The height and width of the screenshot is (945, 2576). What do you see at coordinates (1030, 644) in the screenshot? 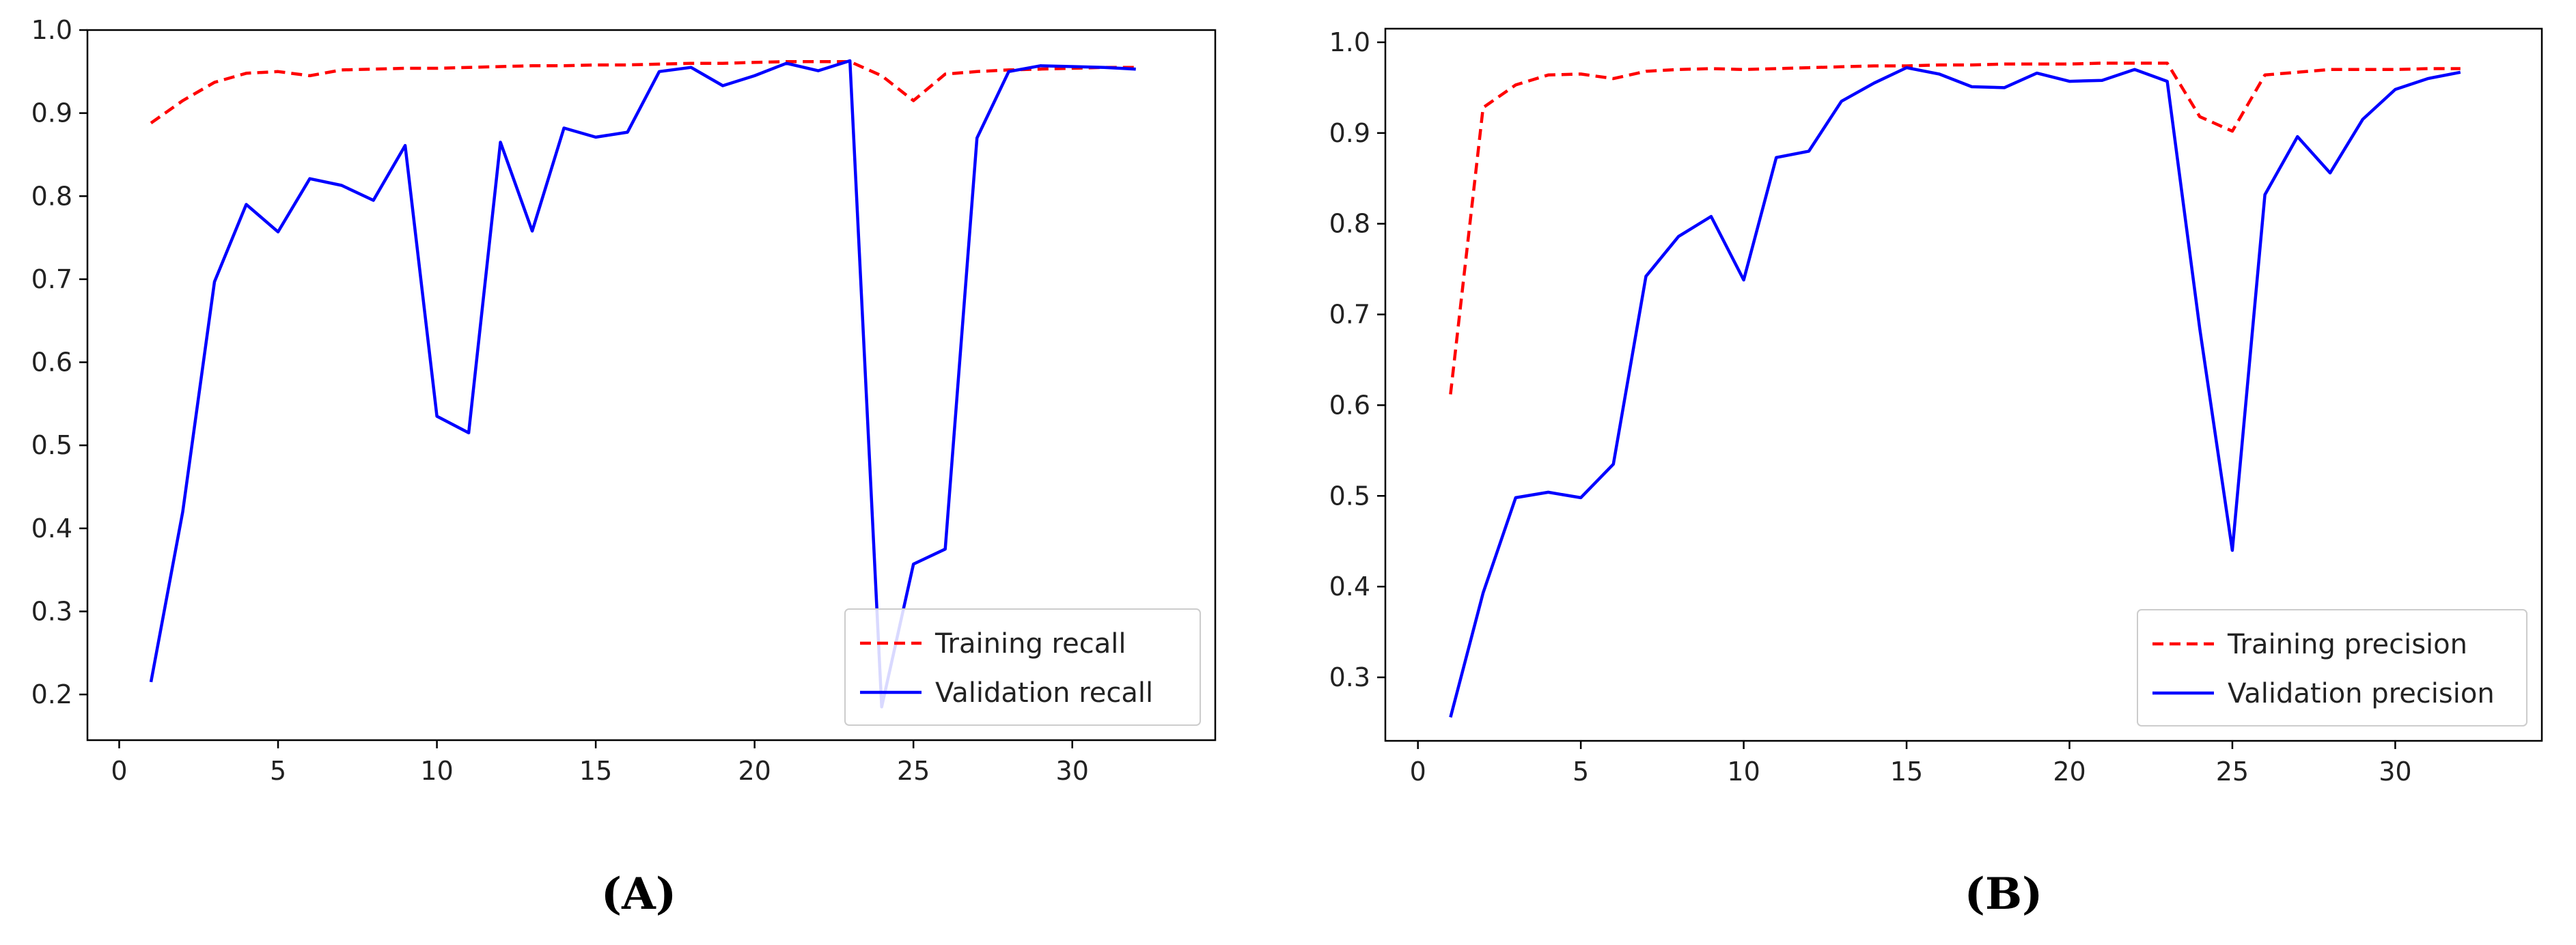
I see `legend-label: Training recall` at bounding box center [1030, 644].